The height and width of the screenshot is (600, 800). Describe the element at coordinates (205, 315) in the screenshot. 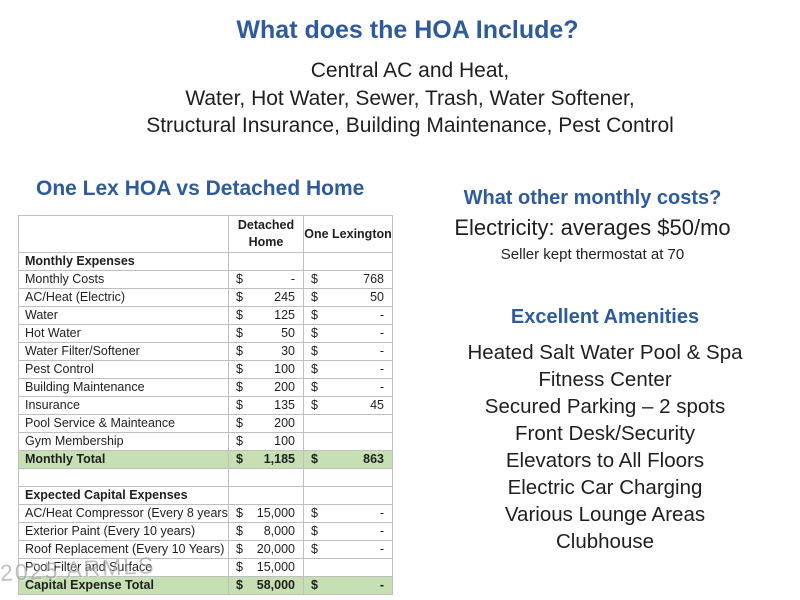

I see `table-row: Water $125 $ -` at that location.